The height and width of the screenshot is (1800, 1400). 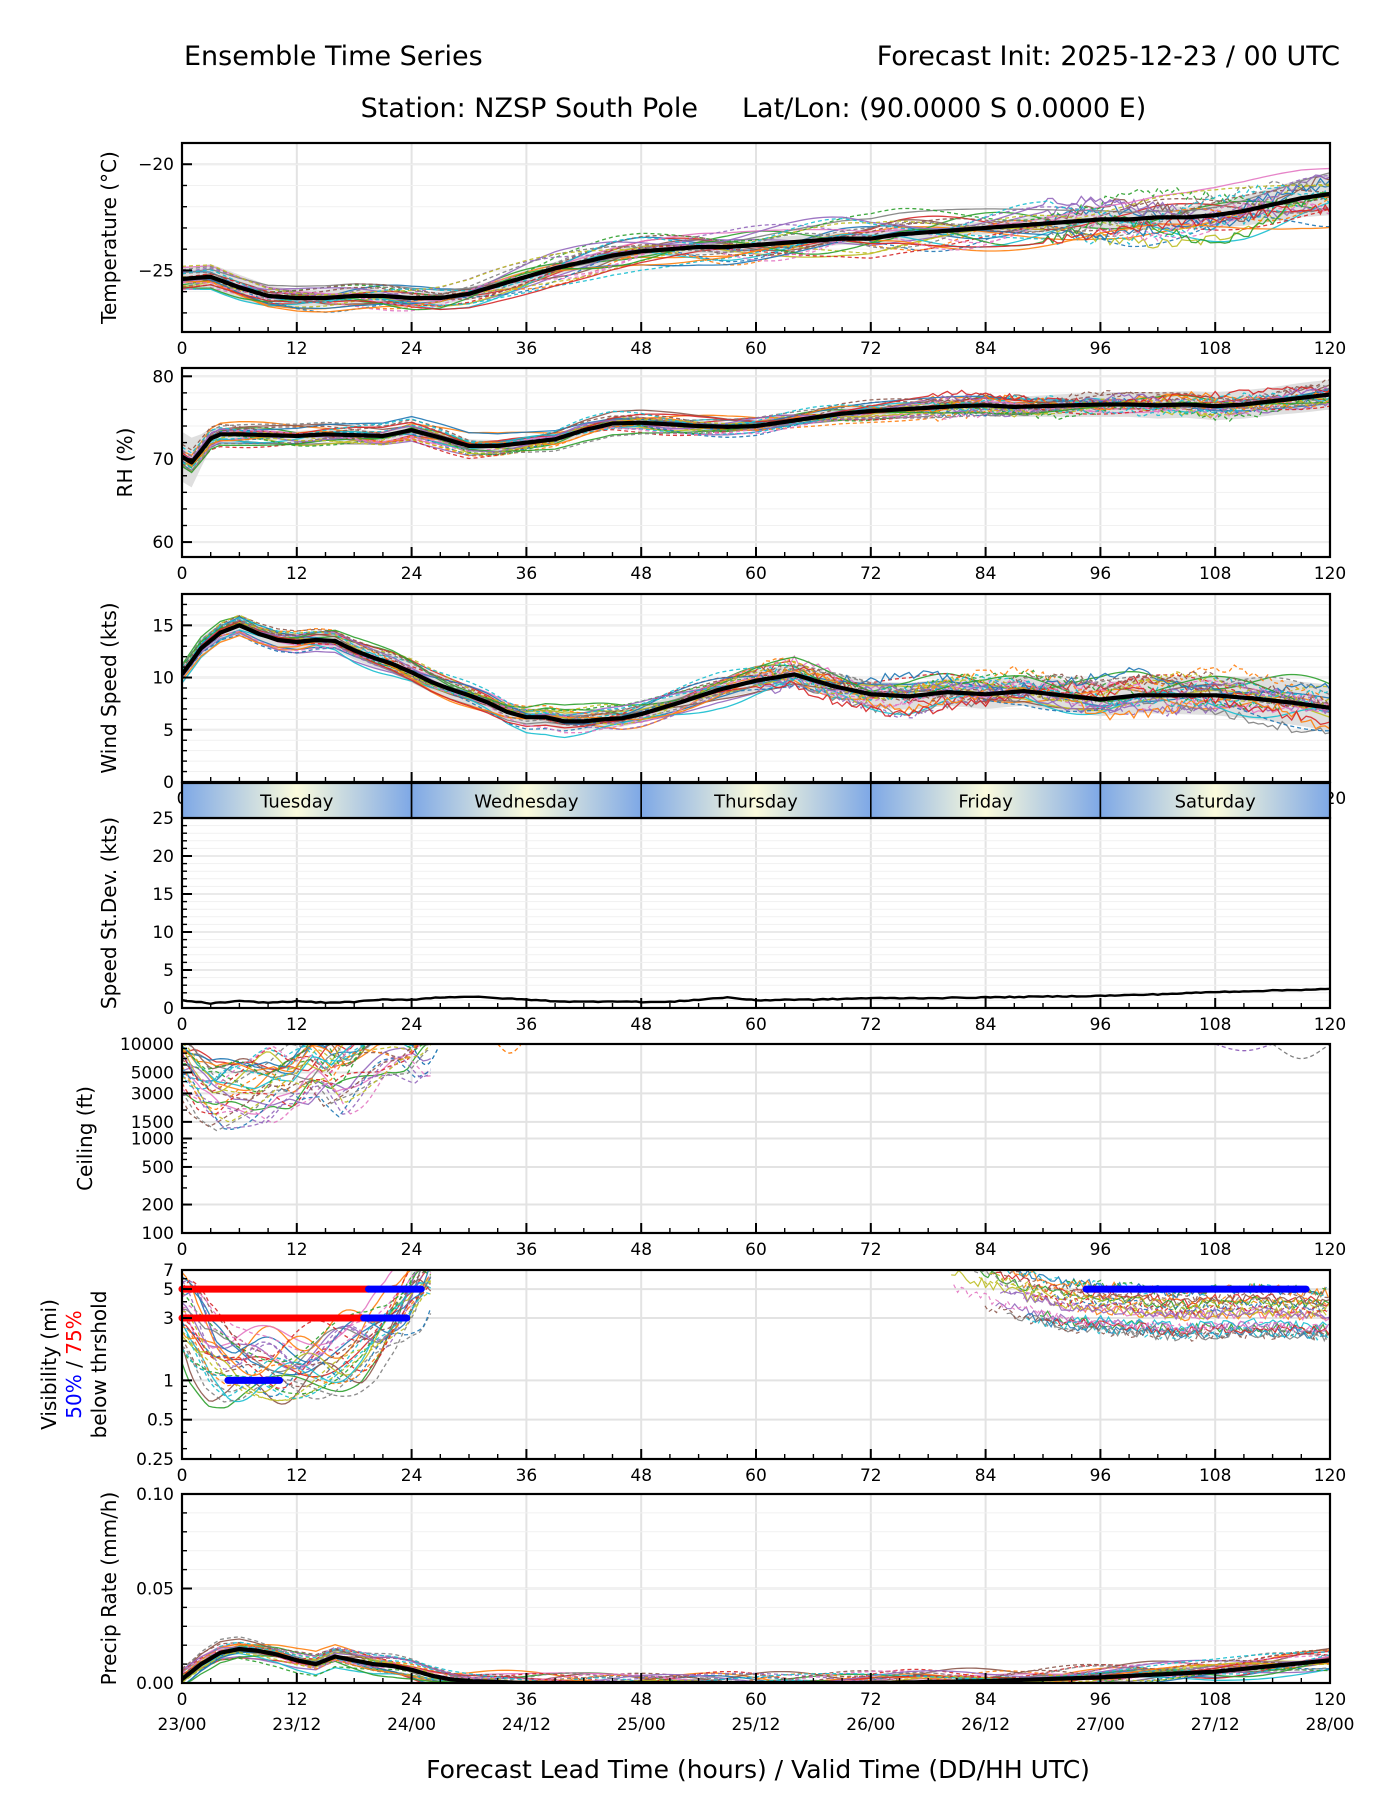 I want to click on panel-rh: 0 12 24 36 48 60 72 84 96 108 120 60 70 80 RH (%), so click(x=729, y=475).